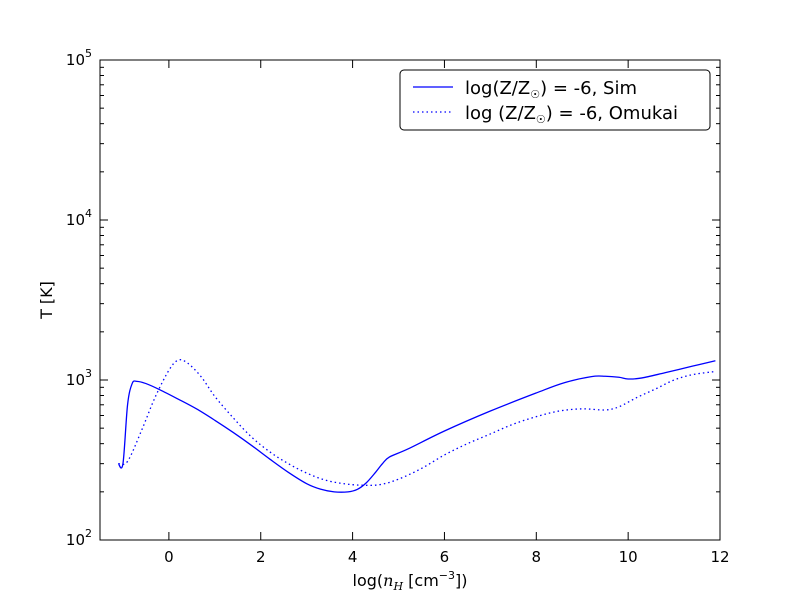  What do you see at coordinates (368, 580) in the screenshot?
I see `x-axis-label-prefix: log(` at bounding box center [368, 580].